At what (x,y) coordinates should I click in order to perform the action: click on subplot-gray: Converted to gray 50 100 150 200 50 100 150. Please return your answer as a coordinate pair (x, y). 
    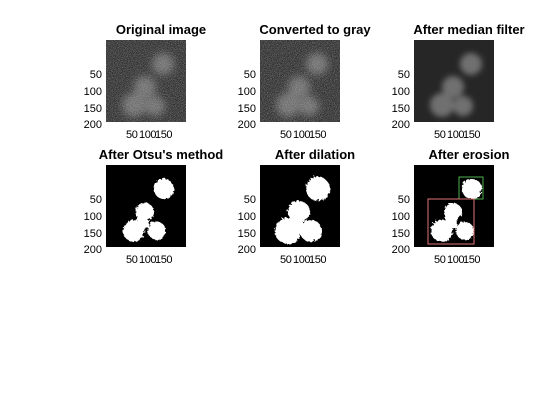
    Looking at the image, I should click on (304, 82).